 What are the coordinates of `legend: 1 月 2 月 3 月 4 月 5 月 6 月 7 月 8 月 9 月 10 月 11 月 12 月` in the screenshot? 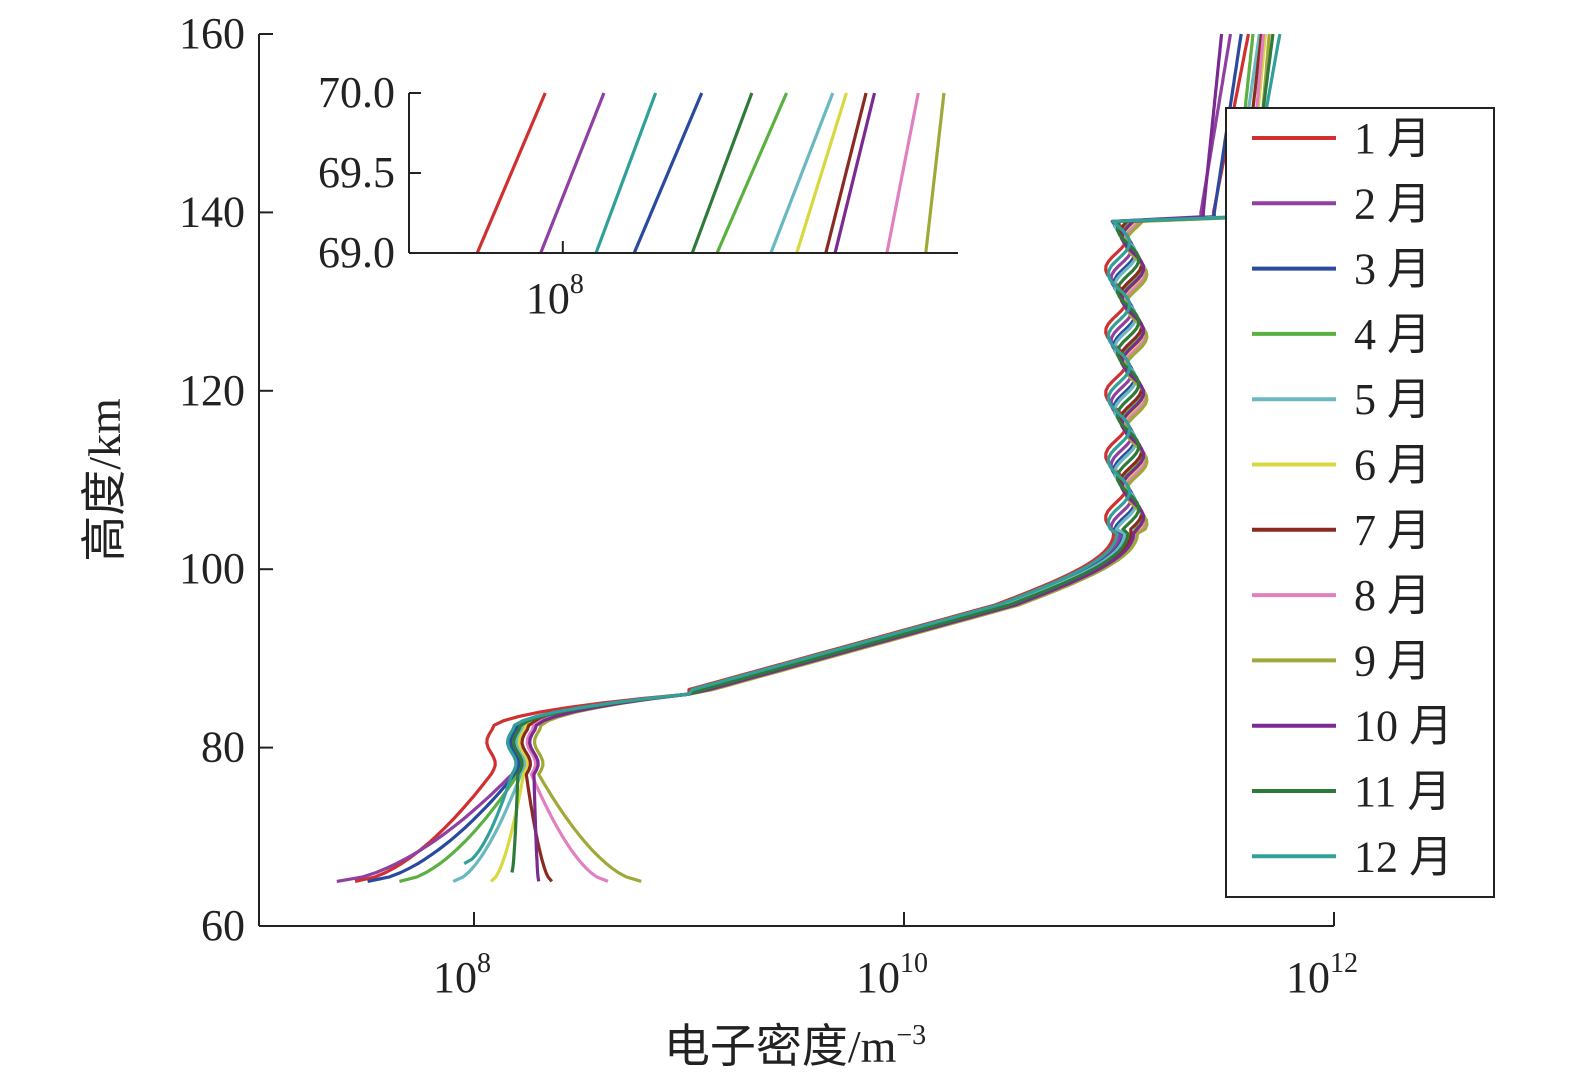 It's located at (1360, 502).